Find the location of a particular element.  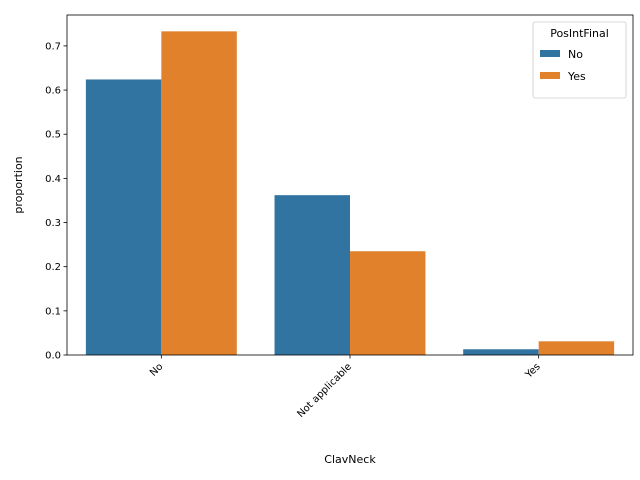

y-tick-label: 0.4 is located at coordinates (53, 179).